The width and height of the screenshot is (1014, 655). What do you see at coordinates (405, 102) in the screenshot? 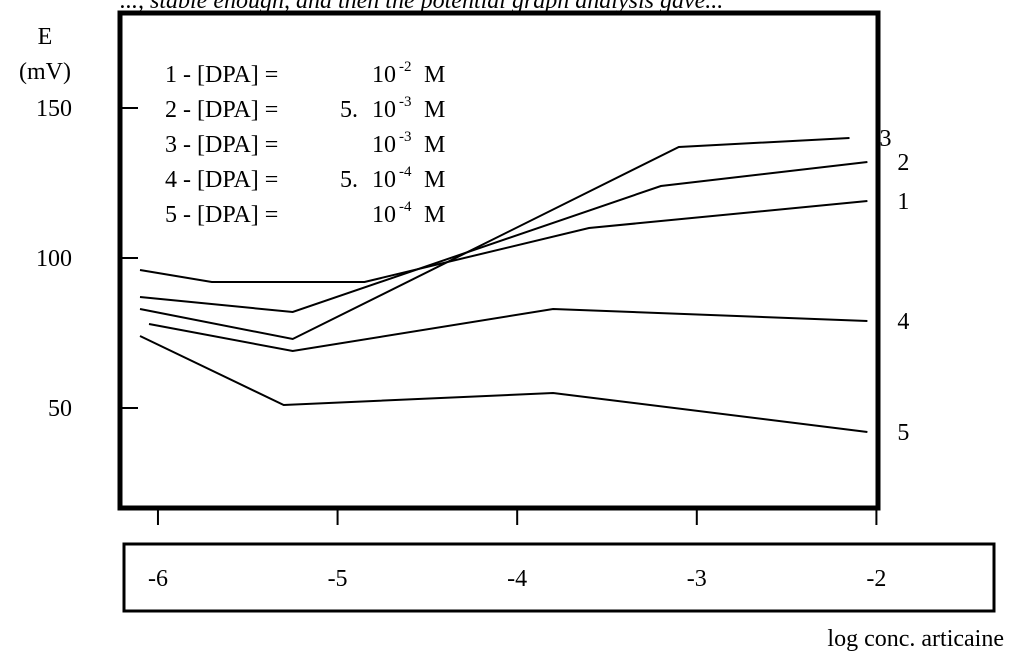
I see `legend-item-2-exp: -3` at bounding box center [405, 102].